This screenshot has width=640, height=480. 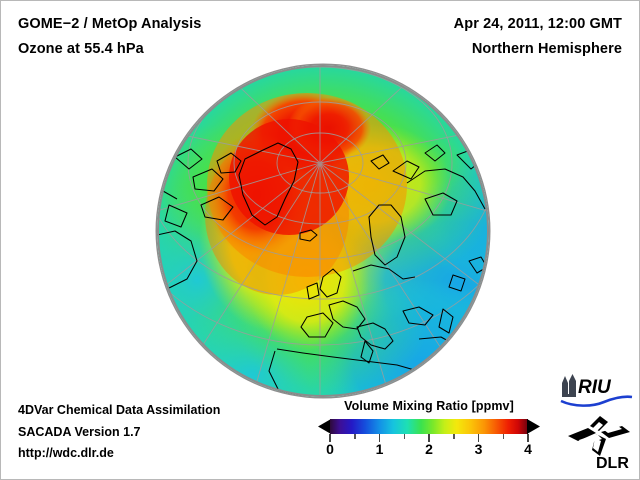 I want to click on riu-wordmark: RIU, so click(x=595, y=387).